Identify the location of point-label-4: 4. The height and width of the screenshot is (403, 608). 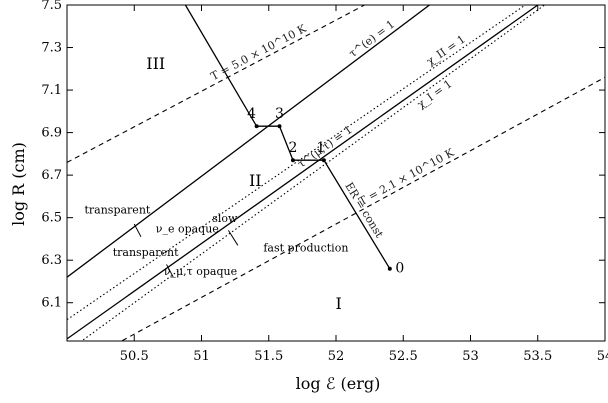
(251, 114).